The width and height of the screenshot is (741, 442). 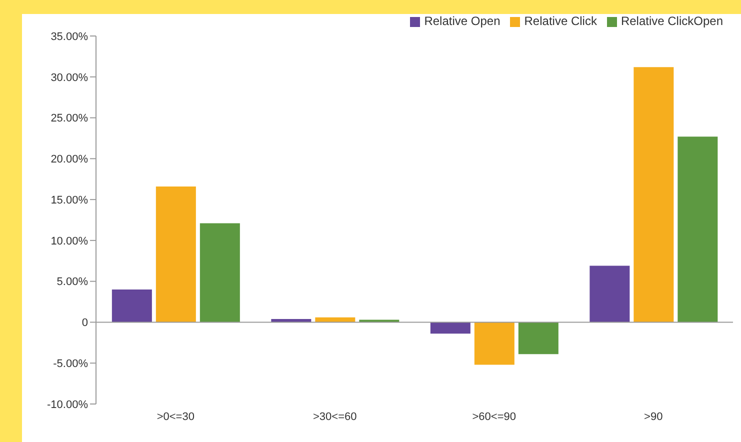 I want to click on y-tick-label: 5.00%, so click(x=72, y=282).